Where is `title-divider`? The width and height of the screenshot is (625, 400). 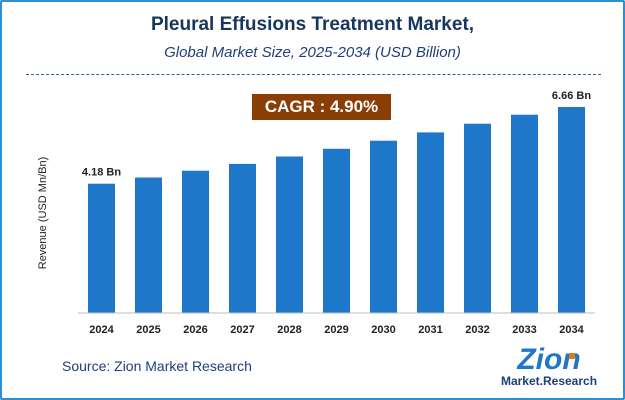
title-divider is located at coordinates (313, 74).